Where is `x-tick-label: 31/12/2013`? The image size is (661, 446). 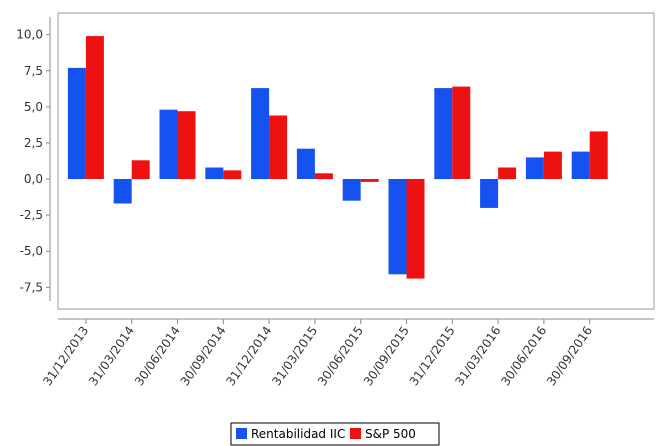 x-tick-label: 31/12/2013 is located at coordinates (65, 356).